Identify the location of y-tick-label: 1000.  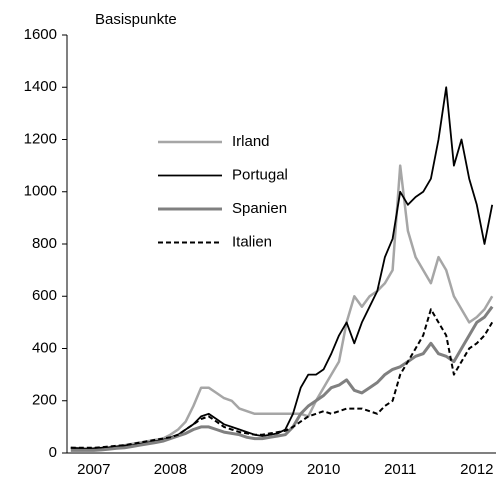
(40, 191).